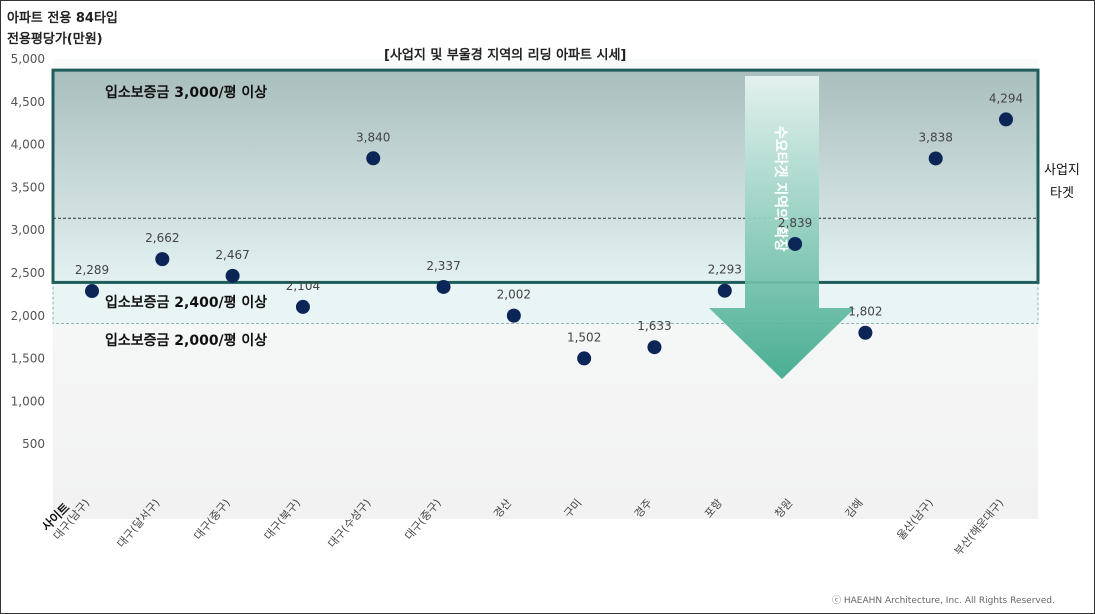 This screenshot has width=1095, height=614. I want to click on band-2000-label: 입소보증금 2,000/평 이상, so click(186, 340).